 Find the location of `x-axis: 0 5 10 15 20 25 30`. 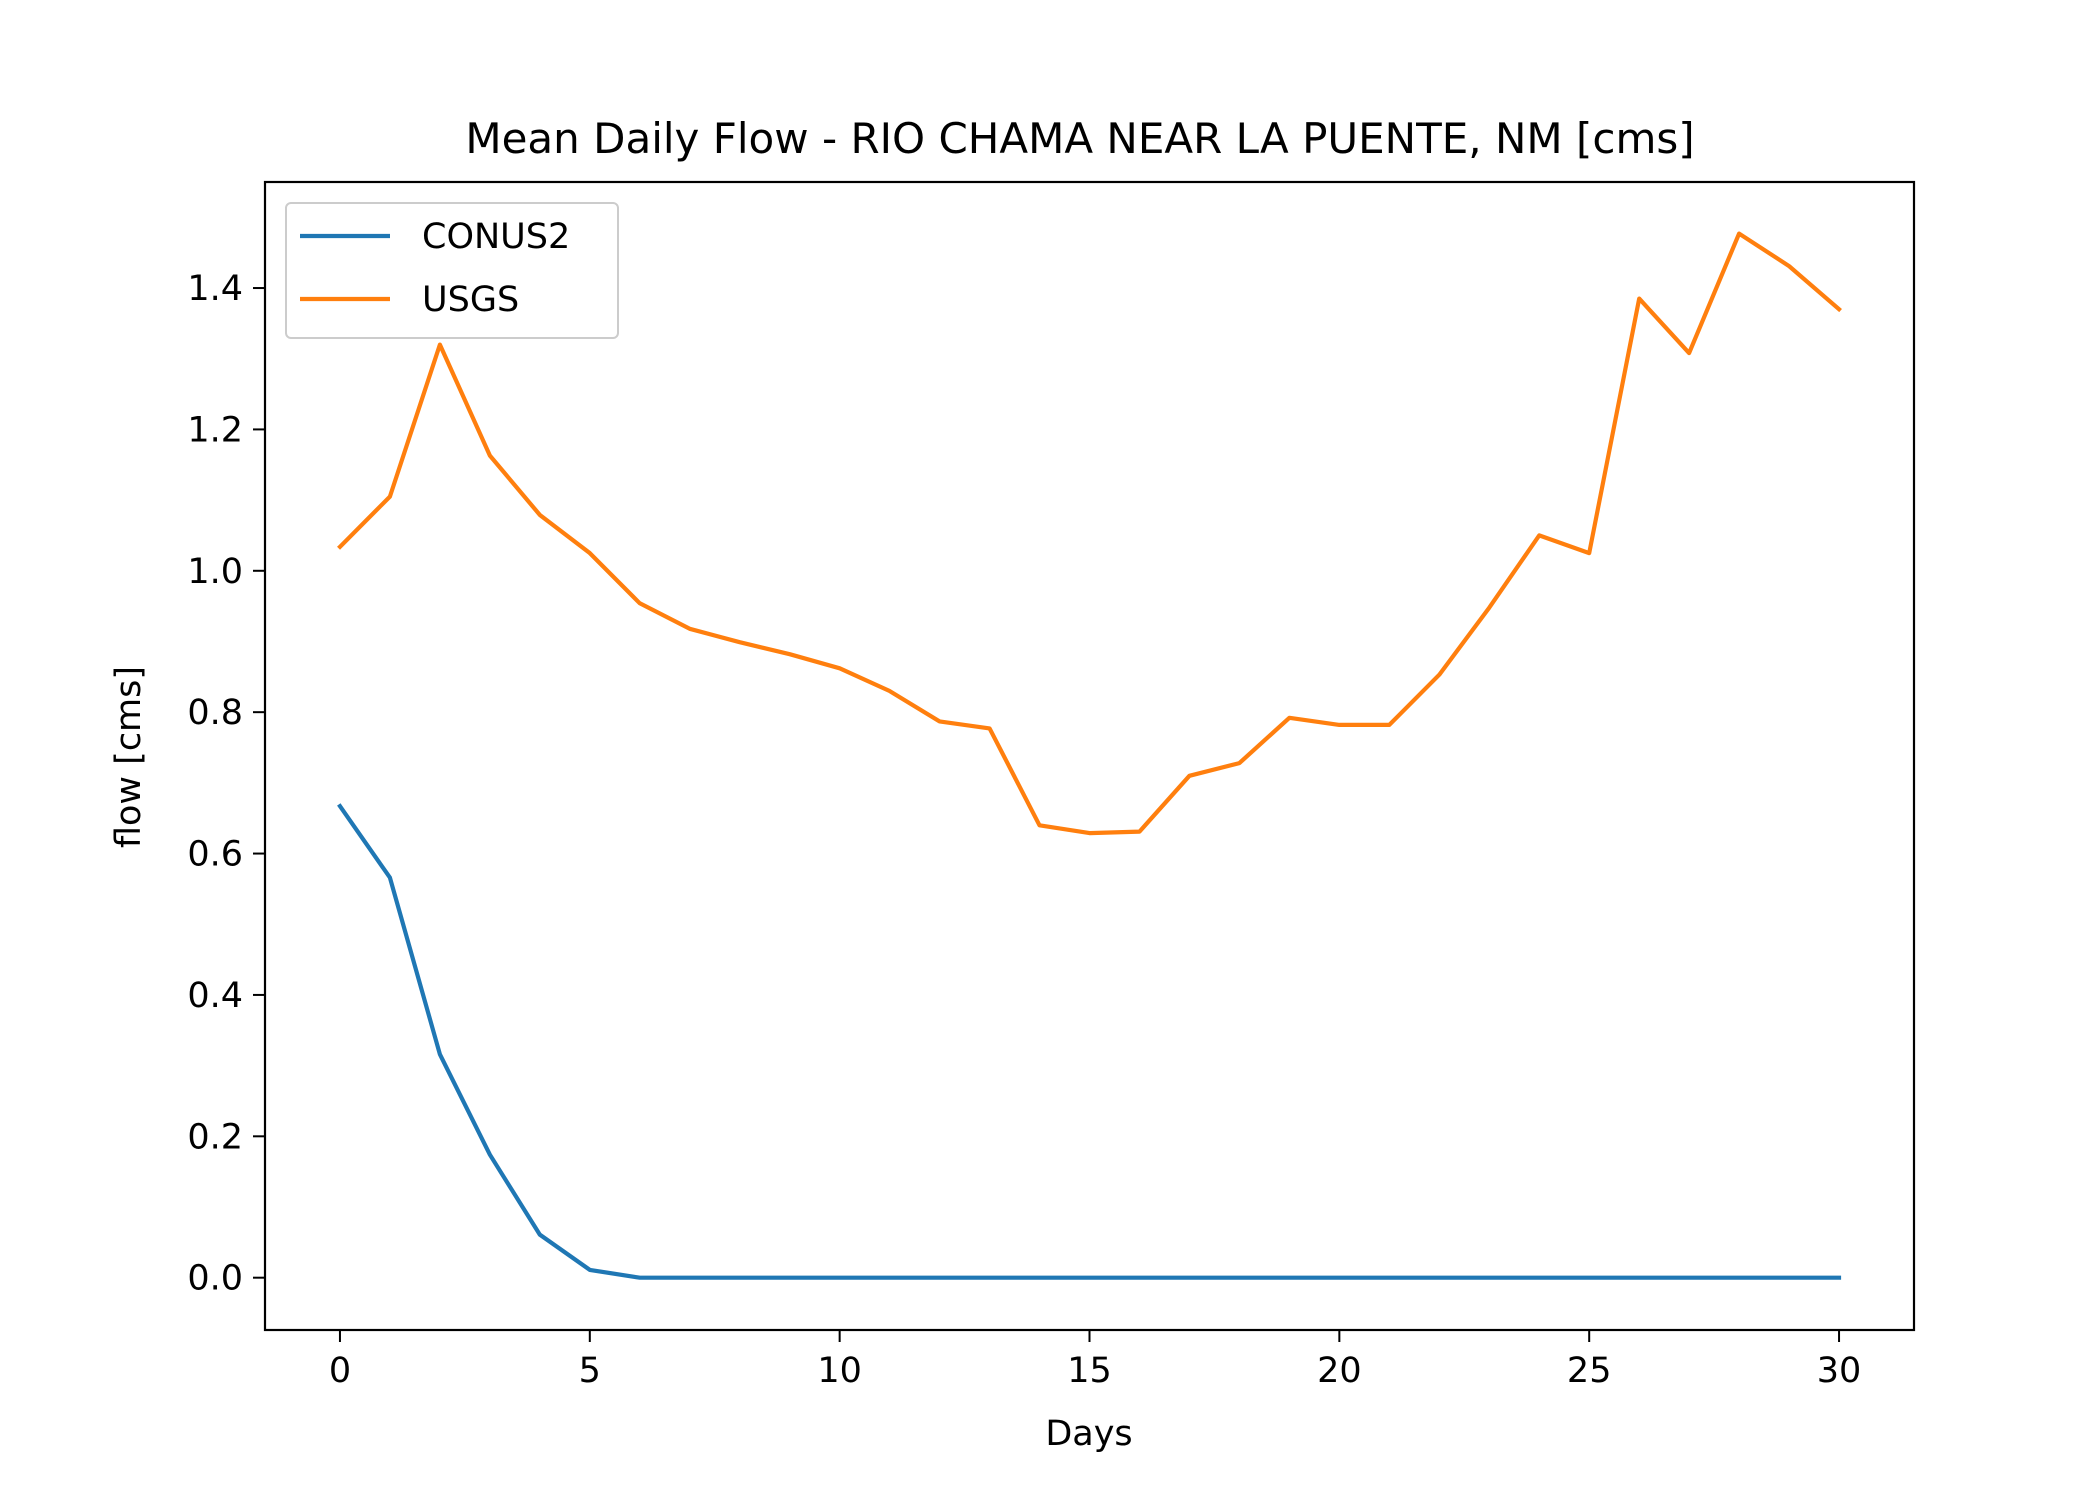

x-axis: 0 5 10 15 20 25 30 is located at coordinates (1095, 1360).